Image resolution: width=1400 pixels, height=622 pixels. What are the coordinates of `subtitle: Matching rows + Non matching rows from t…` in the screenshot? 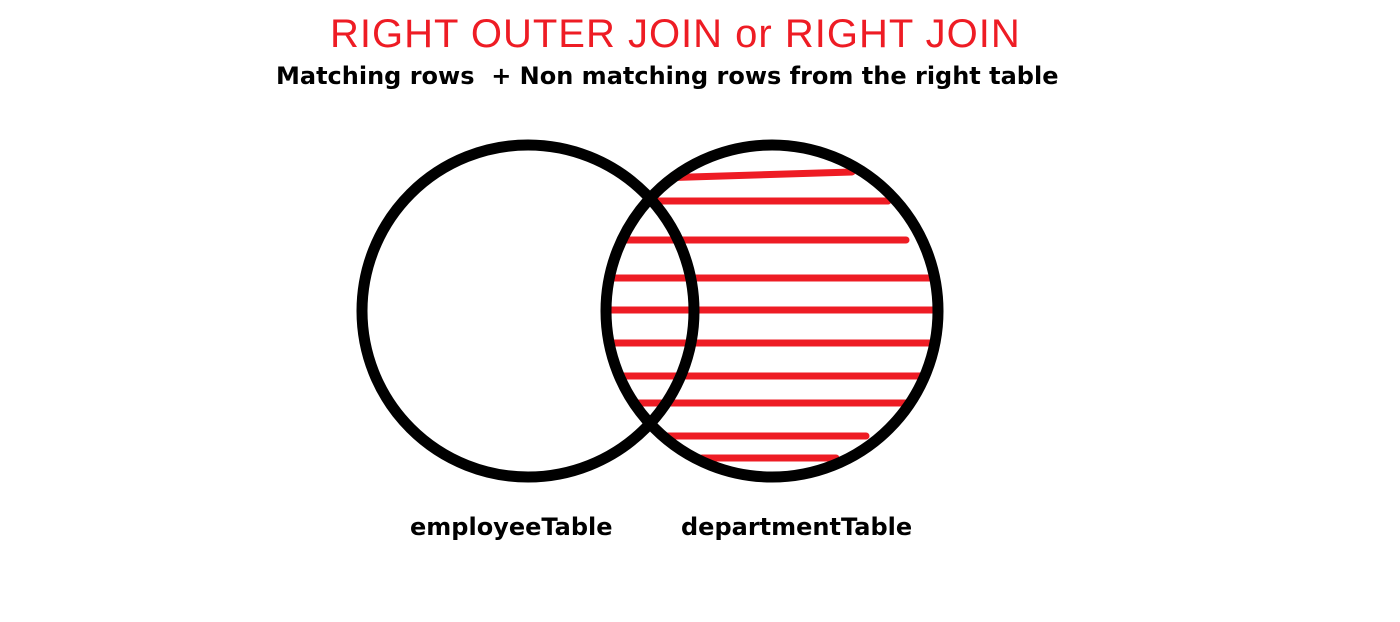 It's located at (667, 76).